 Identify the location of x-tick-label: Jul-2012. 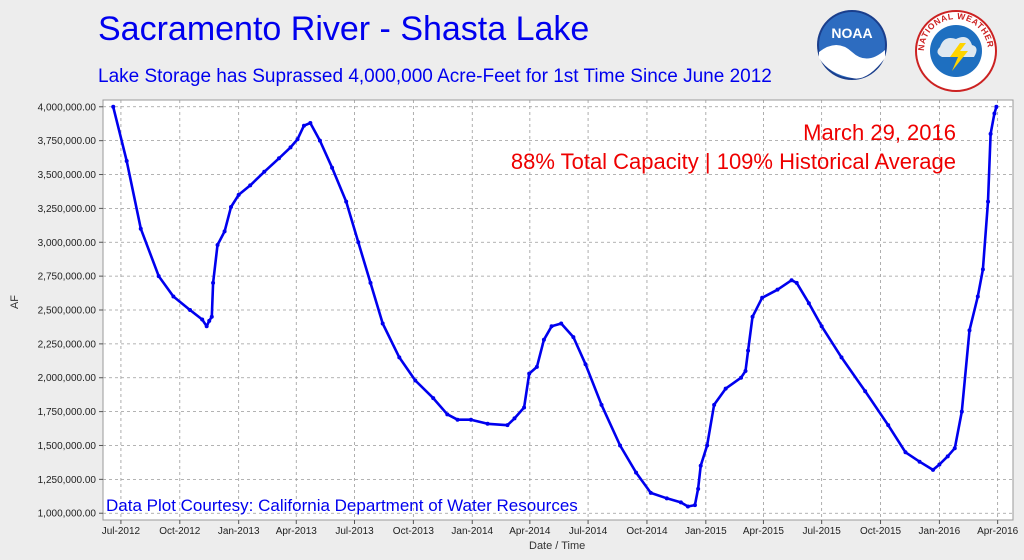
(121, 531).